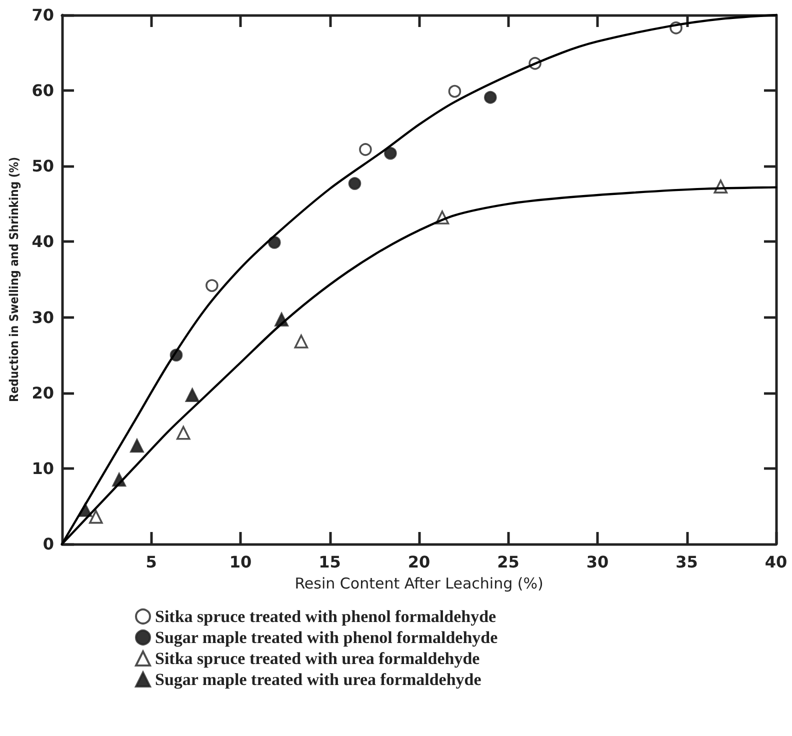 The width and height of the screenshot is (792, 736). Describe the element at coordinates (326, 616) in the screenshot. I see `legend-label: Sitka spruce treated with phenol formaldehyde` at that location.